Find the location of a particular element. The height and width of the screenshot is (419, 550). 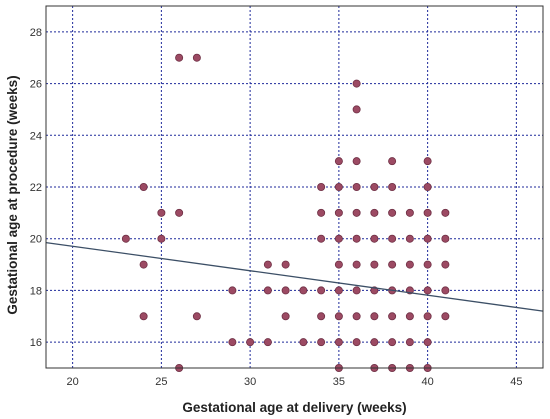

y-tick-label: 28 is located at coordinates (36, 33).